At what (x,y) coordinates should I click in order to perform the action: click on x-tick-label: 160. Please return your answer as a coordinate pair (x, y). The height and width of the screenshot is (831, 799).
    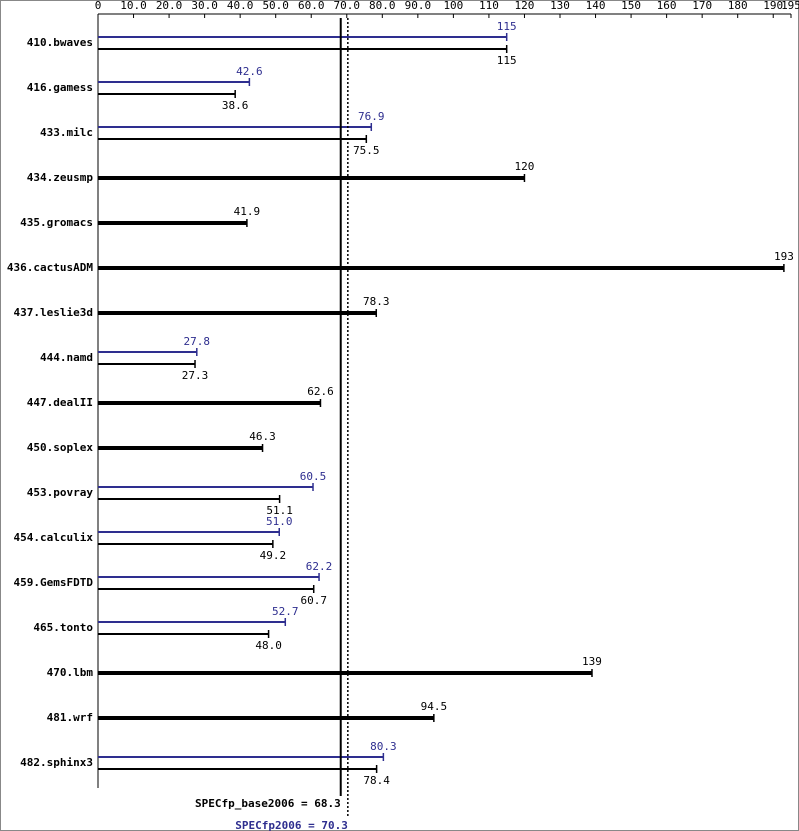
    Looking at the image, I should click on (667, 6).